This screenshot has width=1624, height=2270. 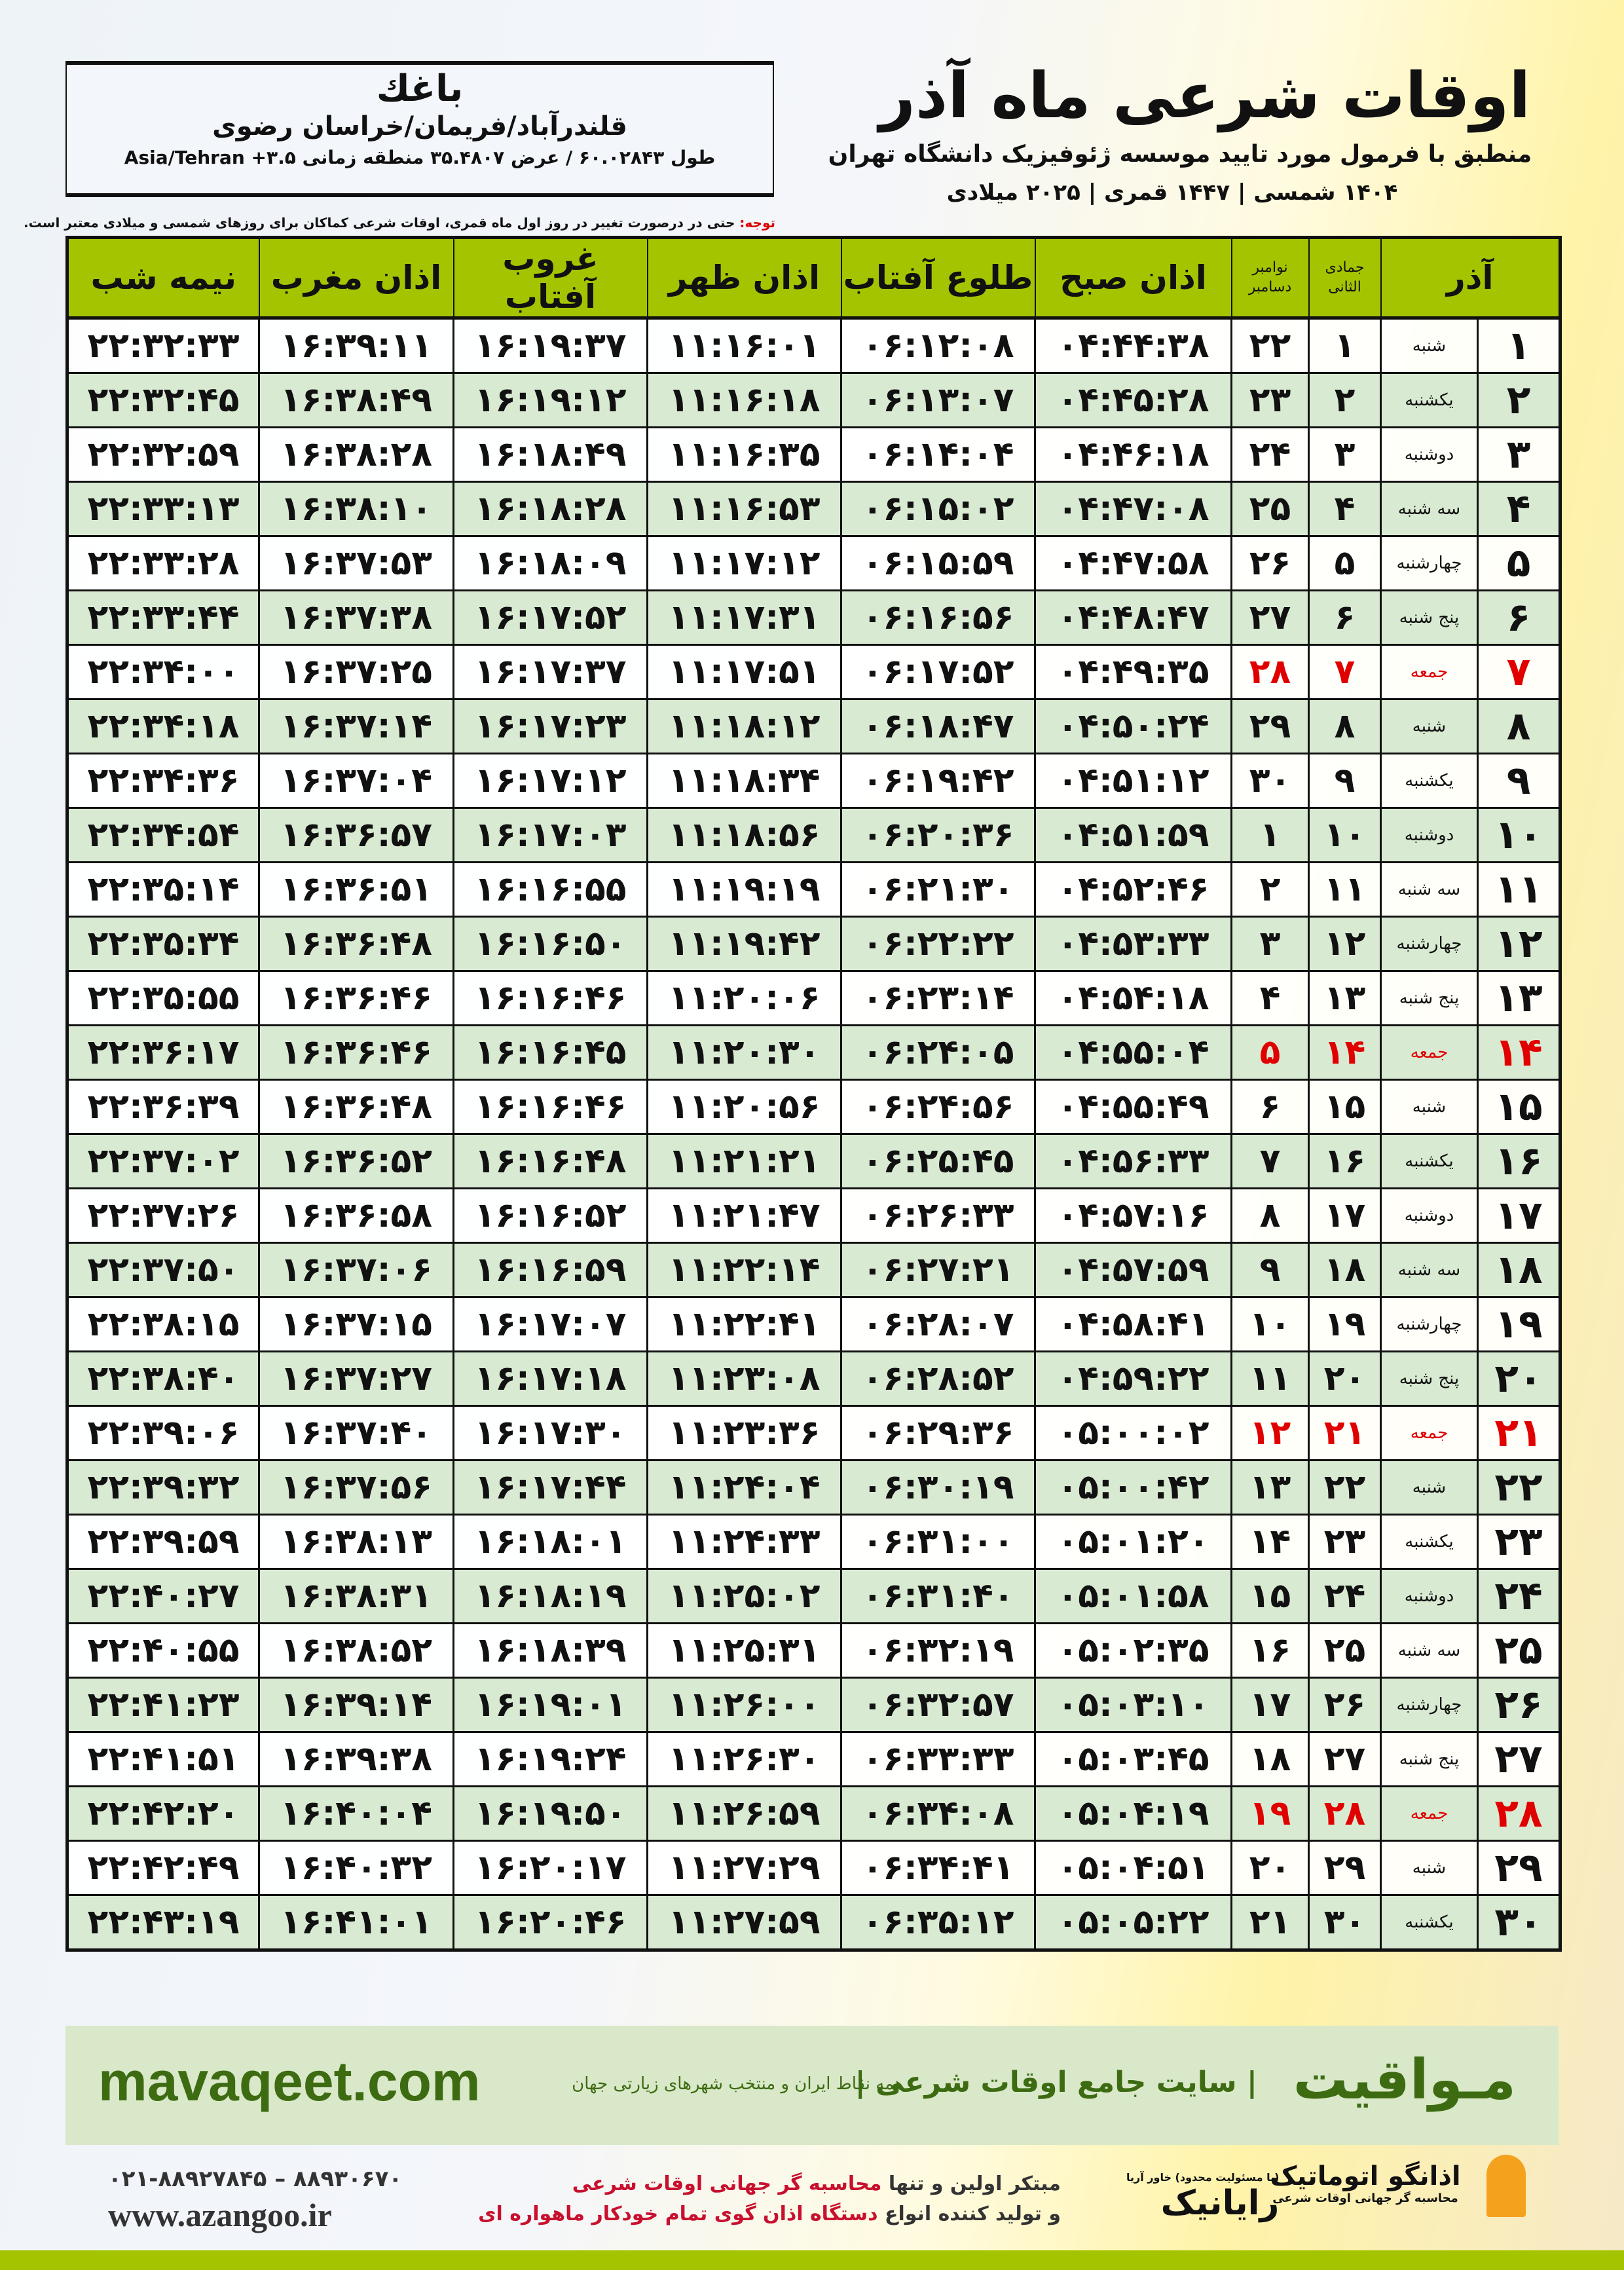 What do you see at coordinates (1270, 672) in the screenshot?
I see `cell-gregorian: ۲۸` at bounding box center [1270, 672].